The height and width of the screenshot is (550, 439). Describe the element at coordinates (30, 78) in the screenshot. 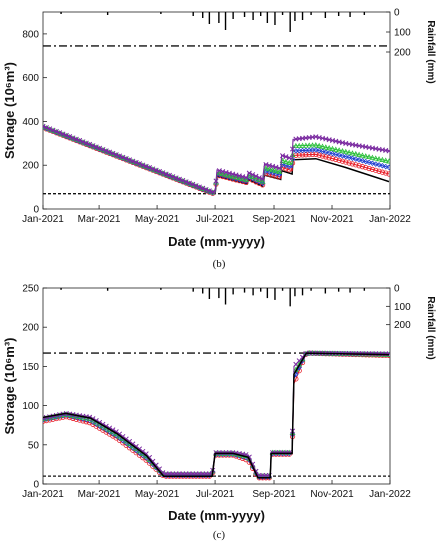

I see `y-tick-label: 600` at that location.